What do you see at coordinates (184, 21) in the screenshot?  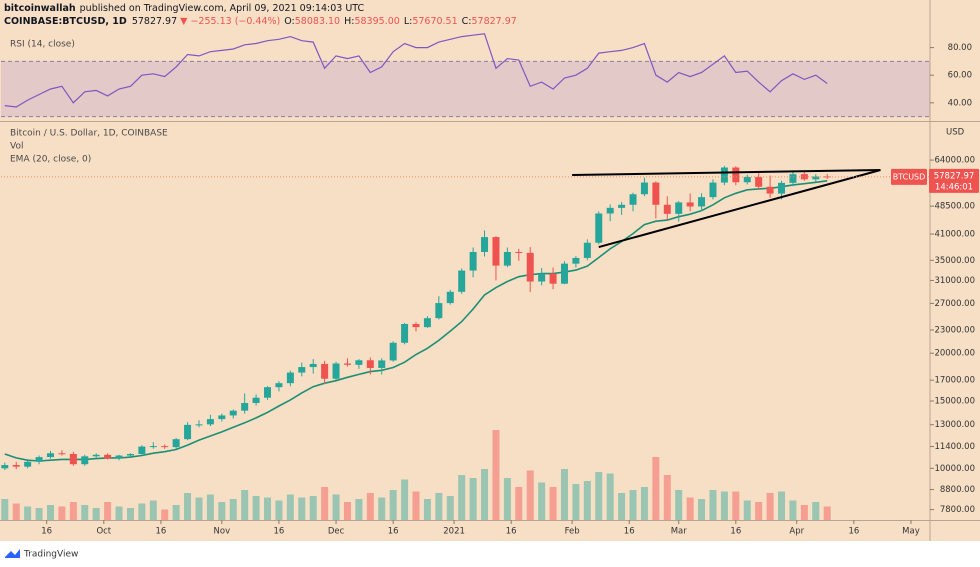 I see `down-arrow: ▼` at bounding box center [184, 21].